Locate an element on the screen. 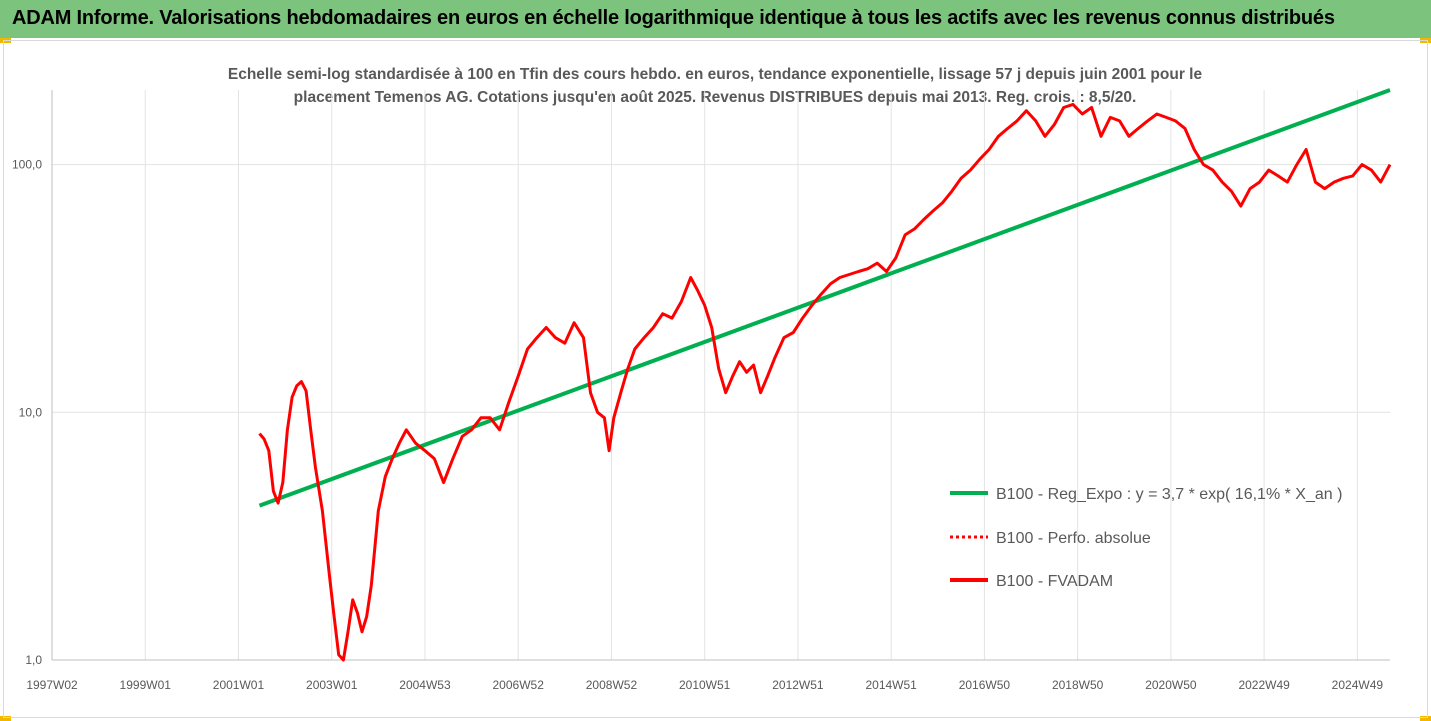 The width and height of the screenshot is (1431, 721). x-tick-label: 2012W51 is located at coordinates (798, 685).